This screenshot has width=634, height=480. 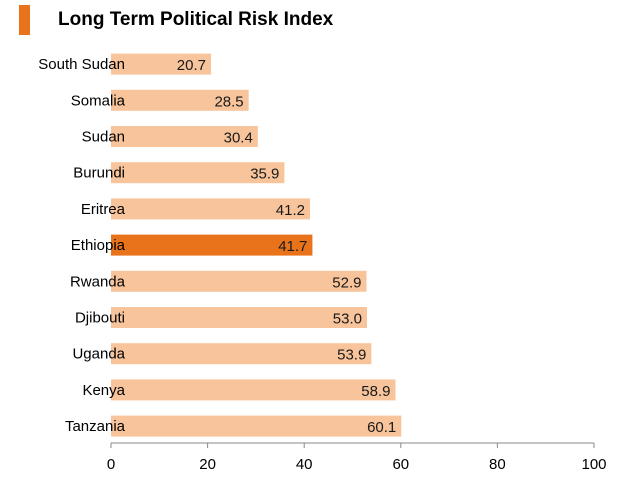 I want to click on category-label: South Sudan, so click(x=81, y=64).